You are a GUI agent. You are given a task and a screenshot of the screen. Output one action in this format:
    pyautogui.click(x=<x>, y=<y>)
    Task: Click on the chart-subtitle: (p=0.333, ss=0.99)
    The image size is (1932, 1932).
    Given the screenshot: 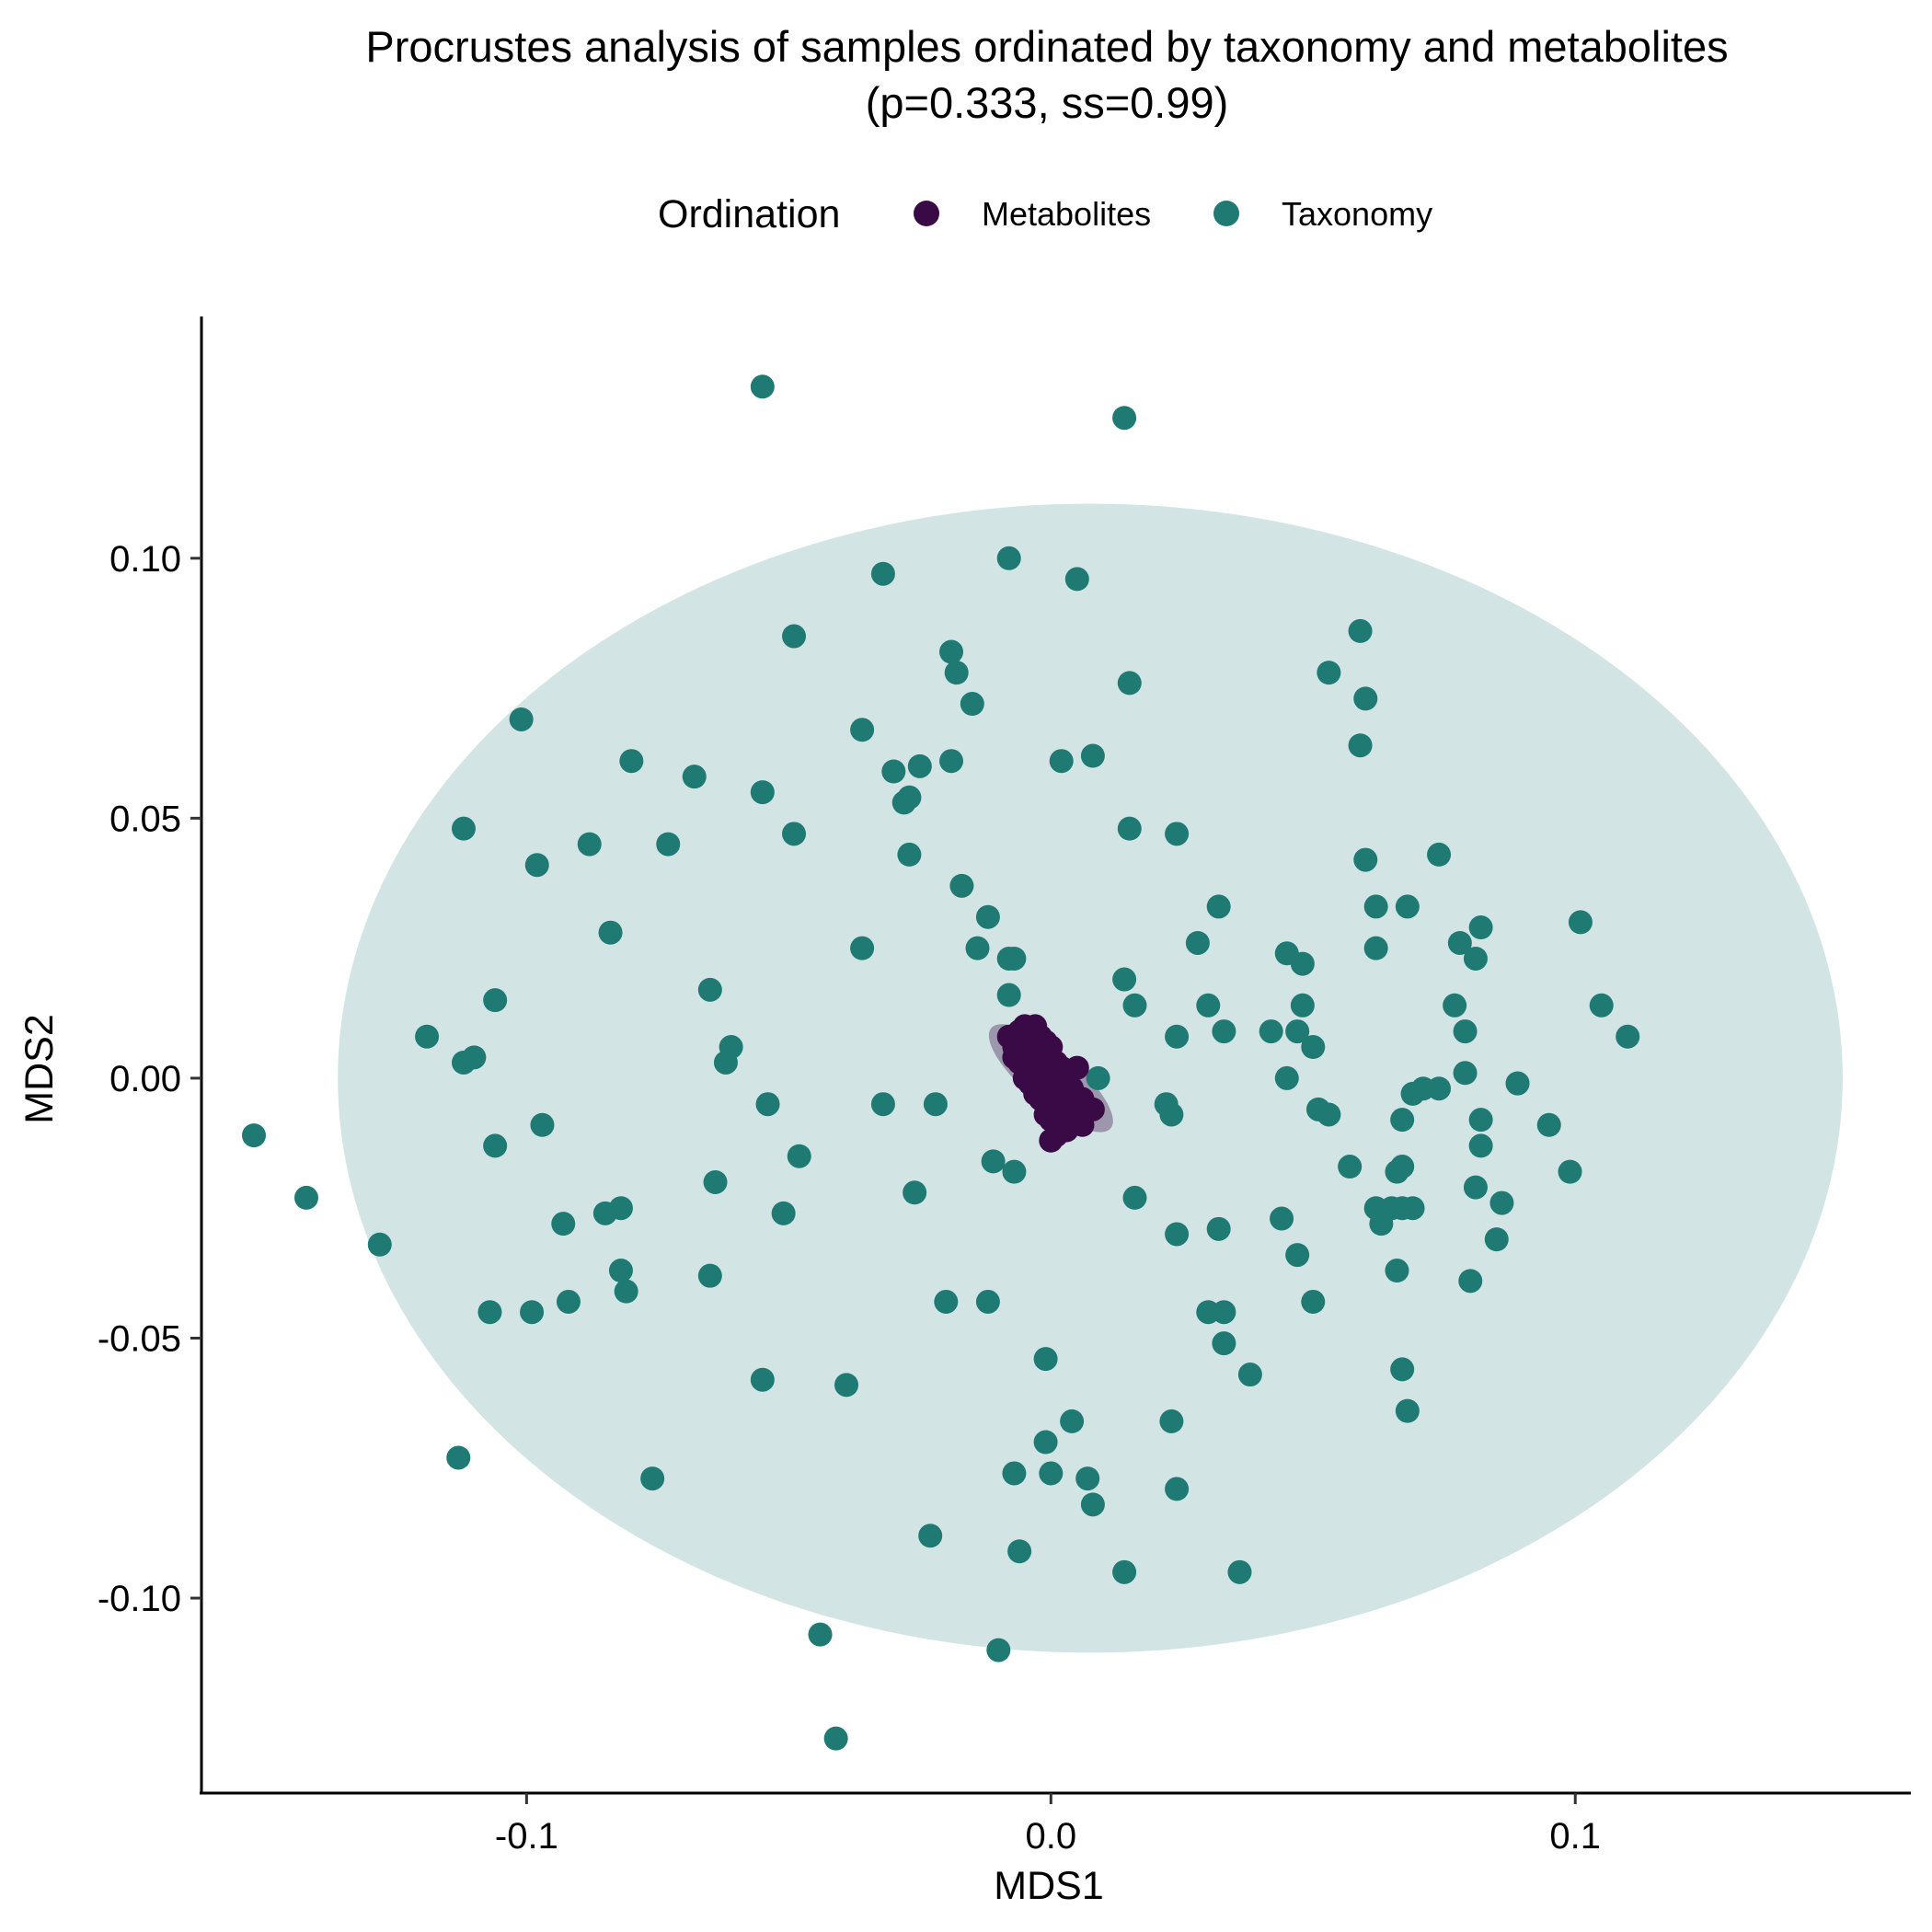 What is the action you would take?
    pyautogui.click(x=1047, y=102)
    